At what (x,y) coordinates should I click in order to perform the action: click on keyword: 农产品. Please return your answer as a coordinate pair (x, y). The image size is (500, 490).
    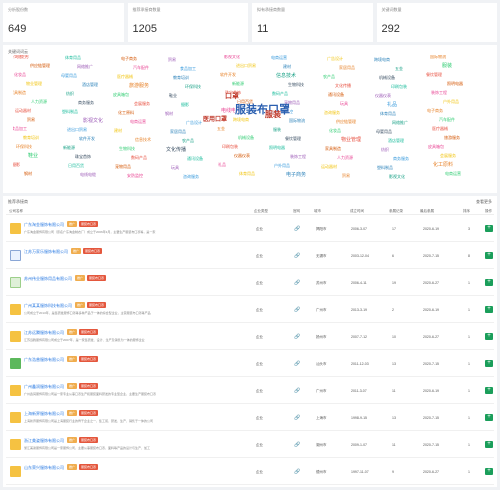
    Looking at the image, I should click on (188, 140).